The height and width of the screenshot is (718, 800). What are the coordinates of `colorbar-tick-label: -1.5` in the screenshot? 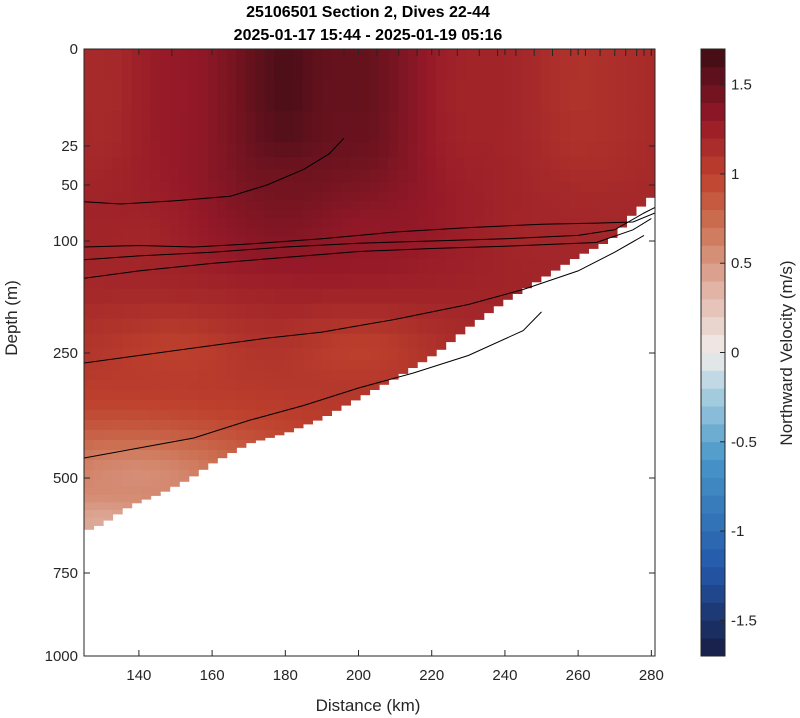 It's located at (744, 620).